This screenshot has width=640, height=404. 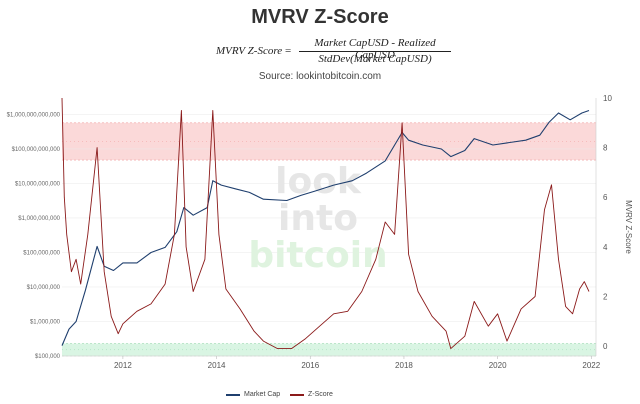 I want to click on y-right-tick-label: 6, so click(x=605, y=197).